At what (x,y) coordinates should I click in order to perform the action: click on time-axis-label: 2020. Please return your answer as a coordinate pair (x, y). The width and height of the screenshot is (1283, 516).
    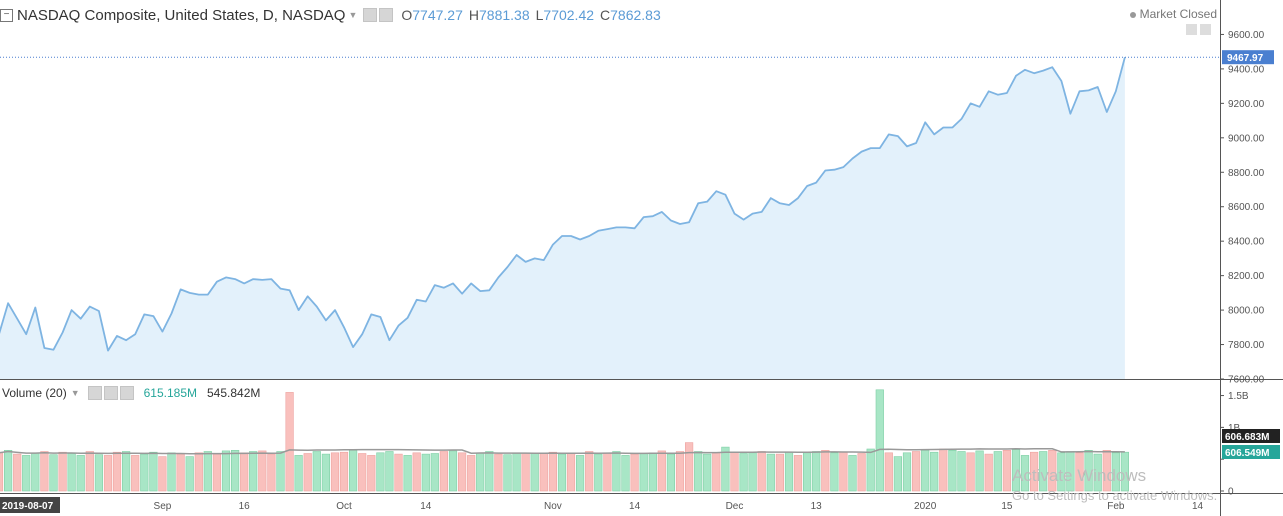
    Looking at the image, I should click on (925, 506).